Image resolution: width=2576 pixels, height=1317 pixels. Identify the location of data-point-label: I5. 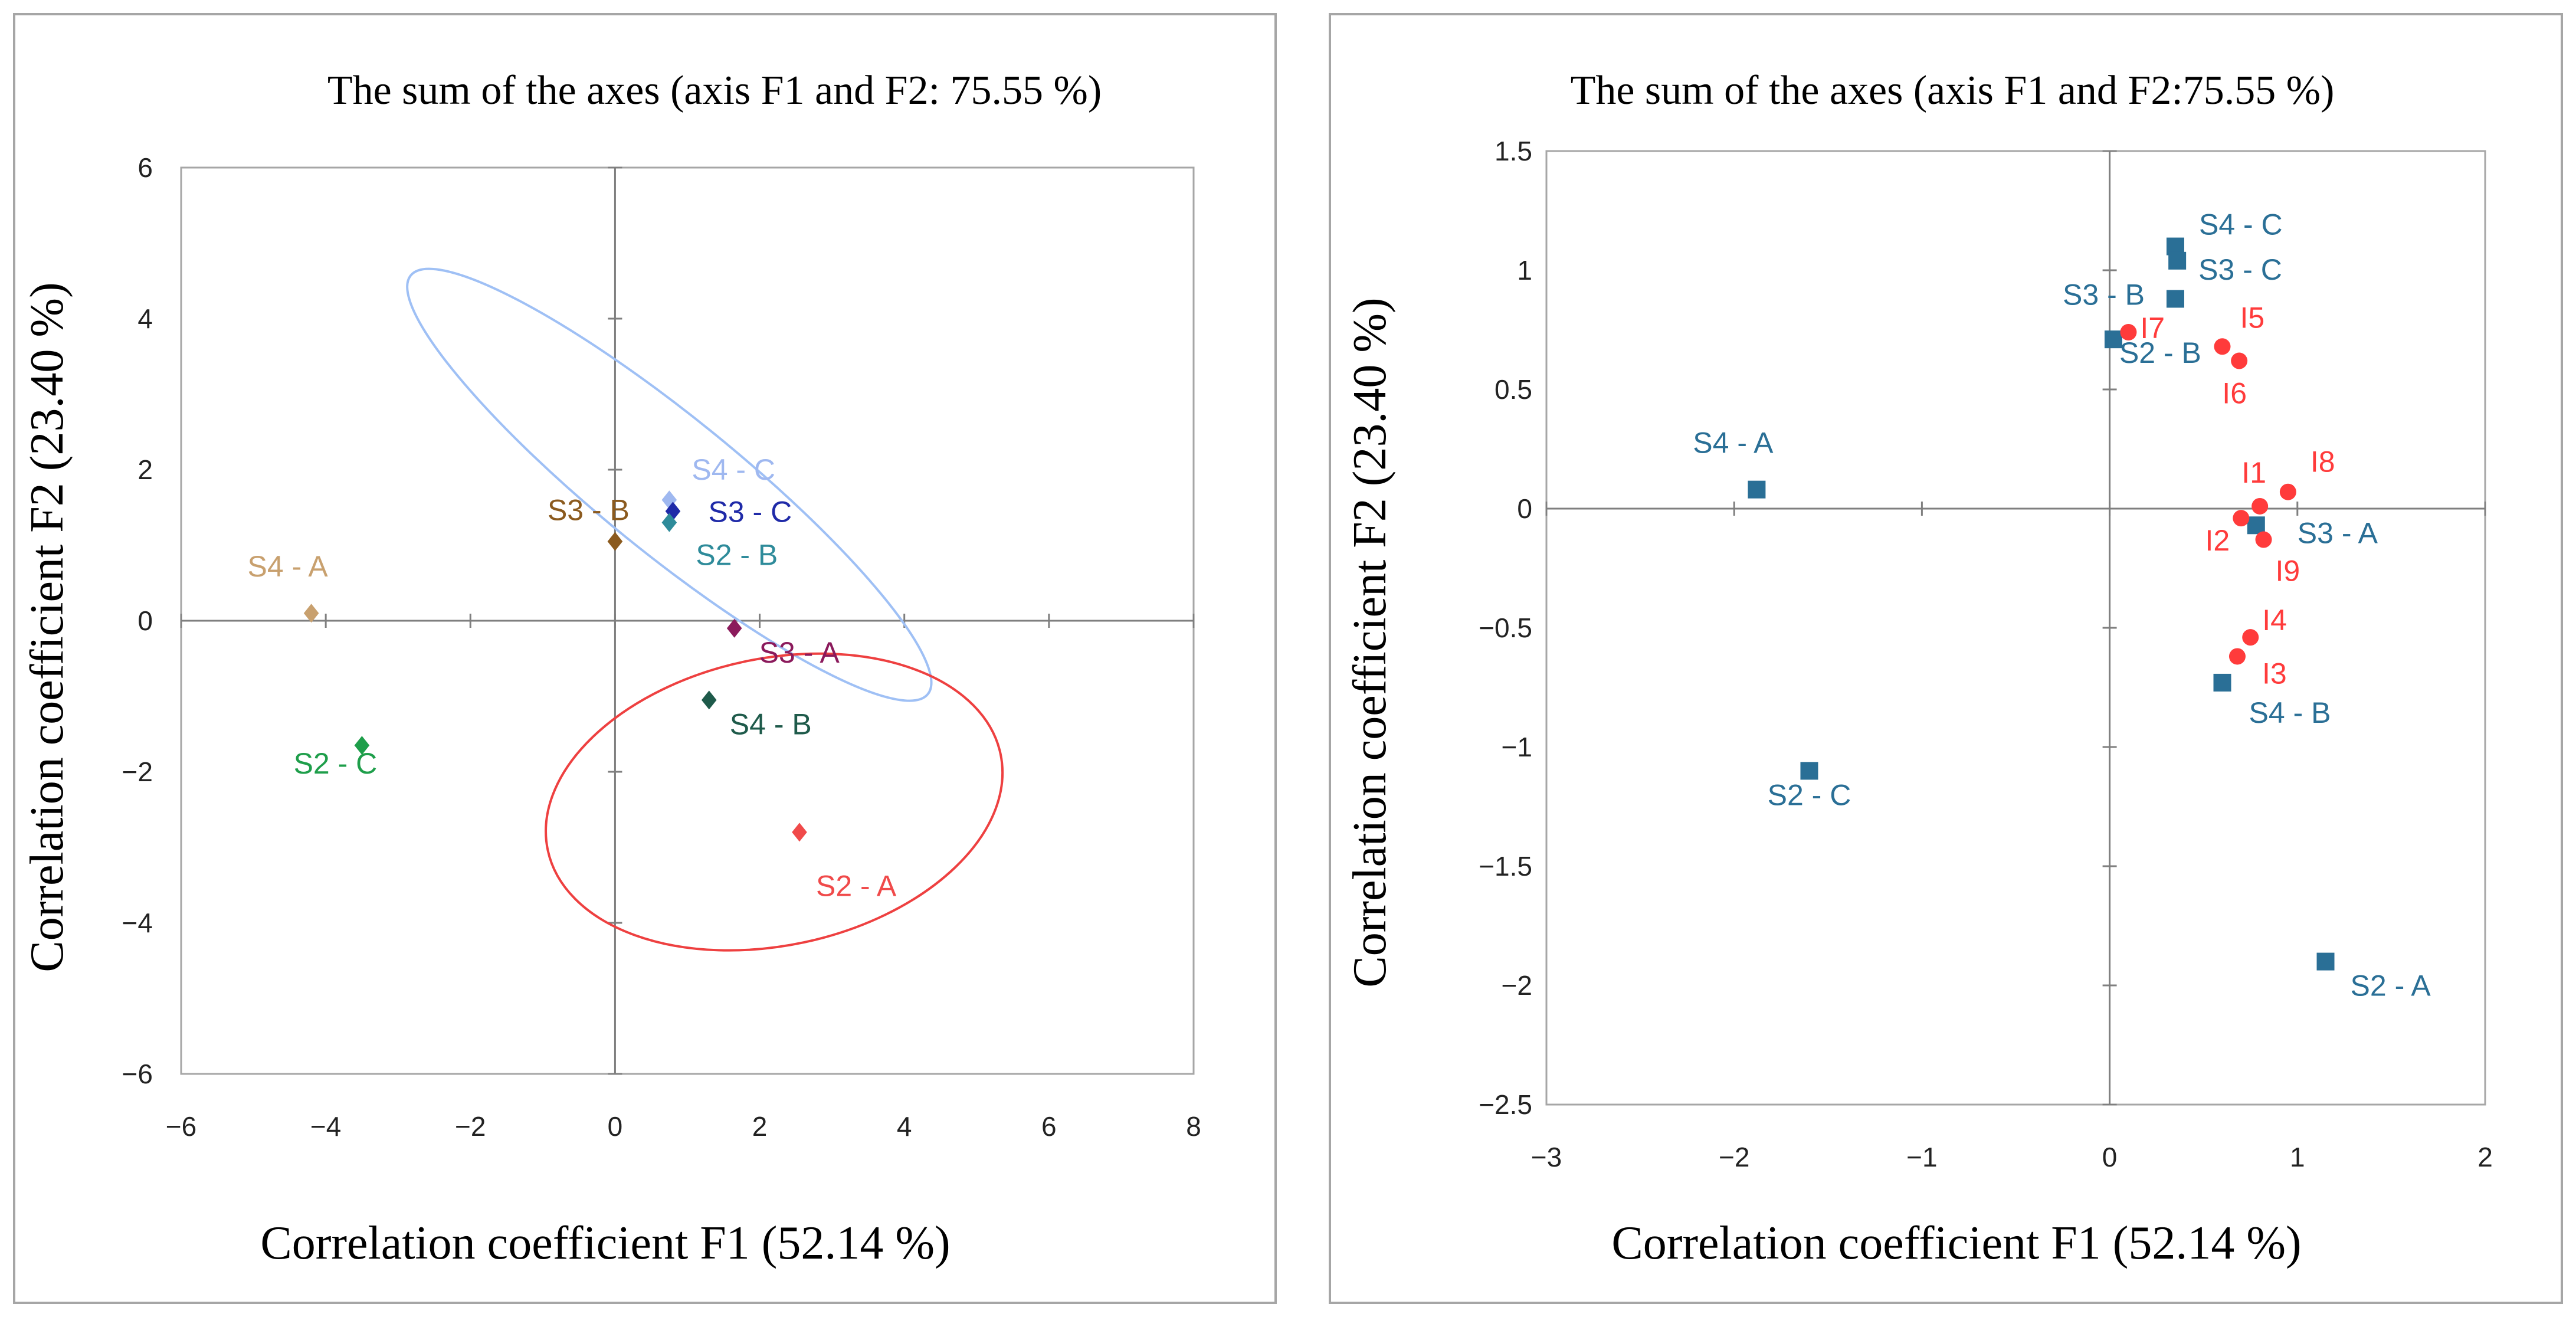
(2252, 318).